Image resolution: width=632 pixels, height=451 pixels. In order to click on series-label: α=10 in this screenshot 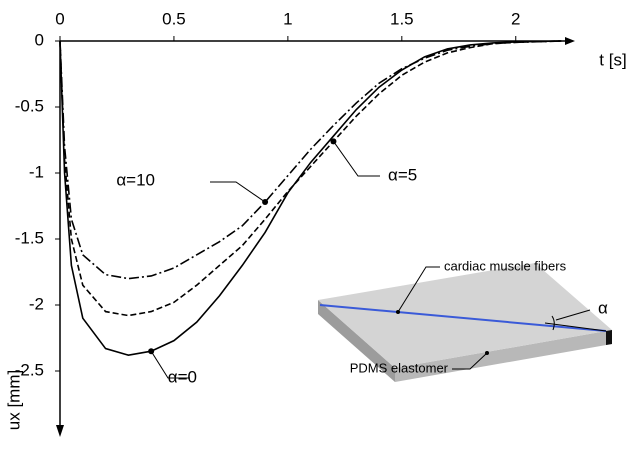, I will do `click(135, 179)`.